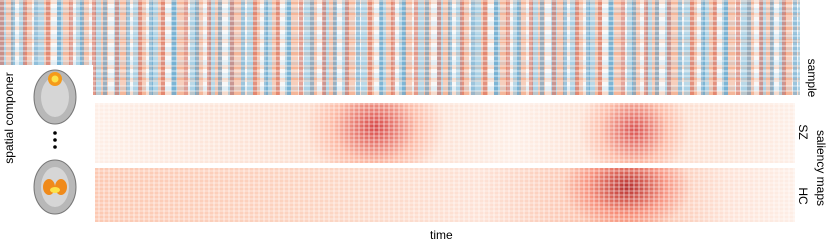  I want to click on sz-label: SZ, so click(803, 132).